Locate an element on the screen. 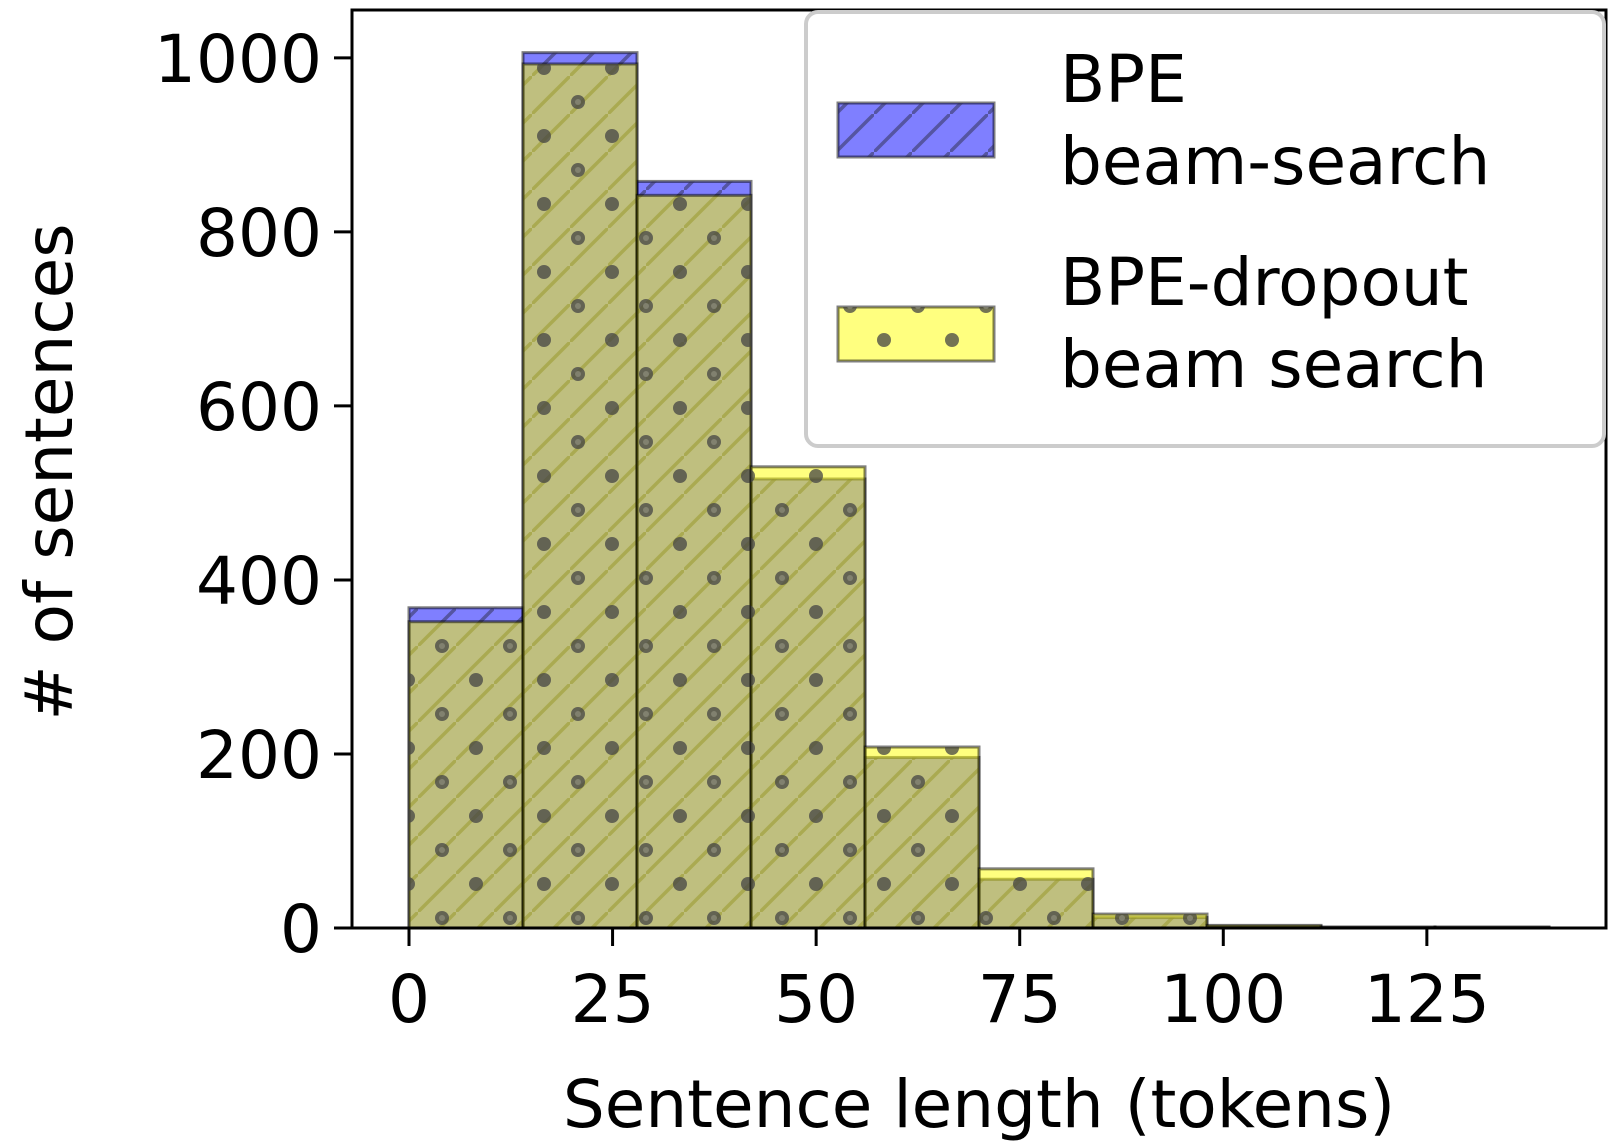 The height and width of the screenshot is (1144, 1616). y-tick-label: 1000 is located at coordinates (238, 59).